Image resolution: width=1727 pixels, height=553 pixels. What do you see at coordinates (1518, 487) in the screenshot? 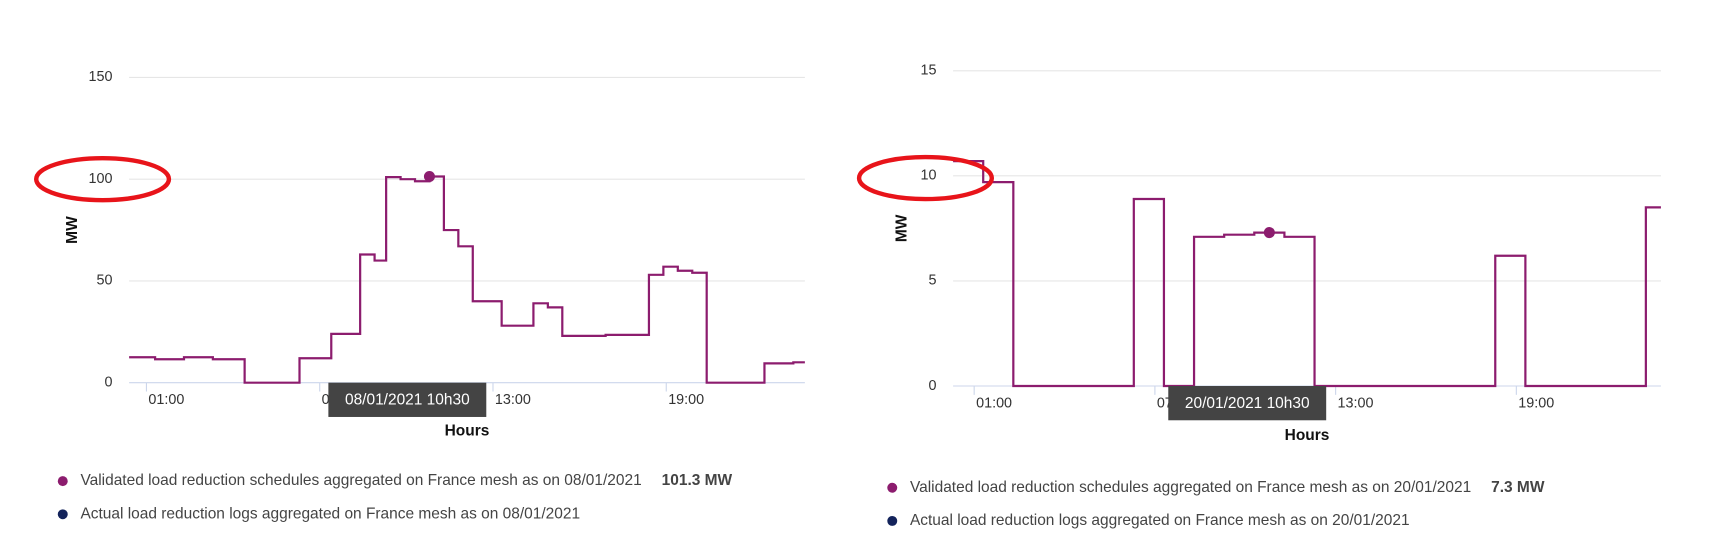
I see `legend-value: 7.3 MW` at bounding box center [1518, 487].